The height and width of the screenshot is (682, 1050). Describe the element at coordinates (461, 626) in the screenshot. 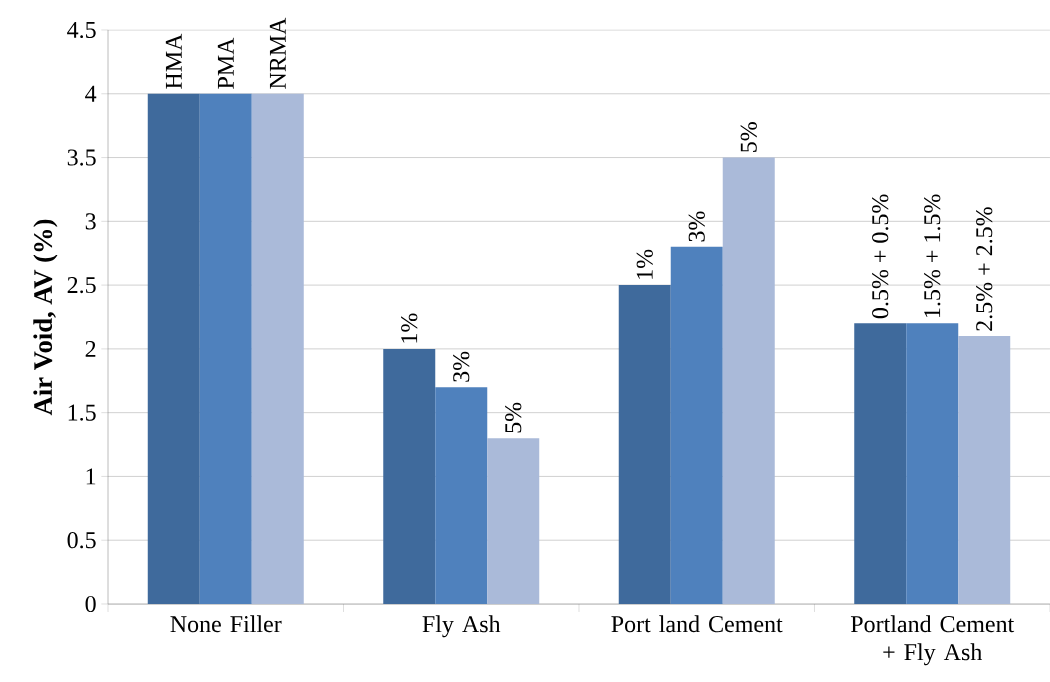

I see `x-tick-label: Fly Ash` at that location.